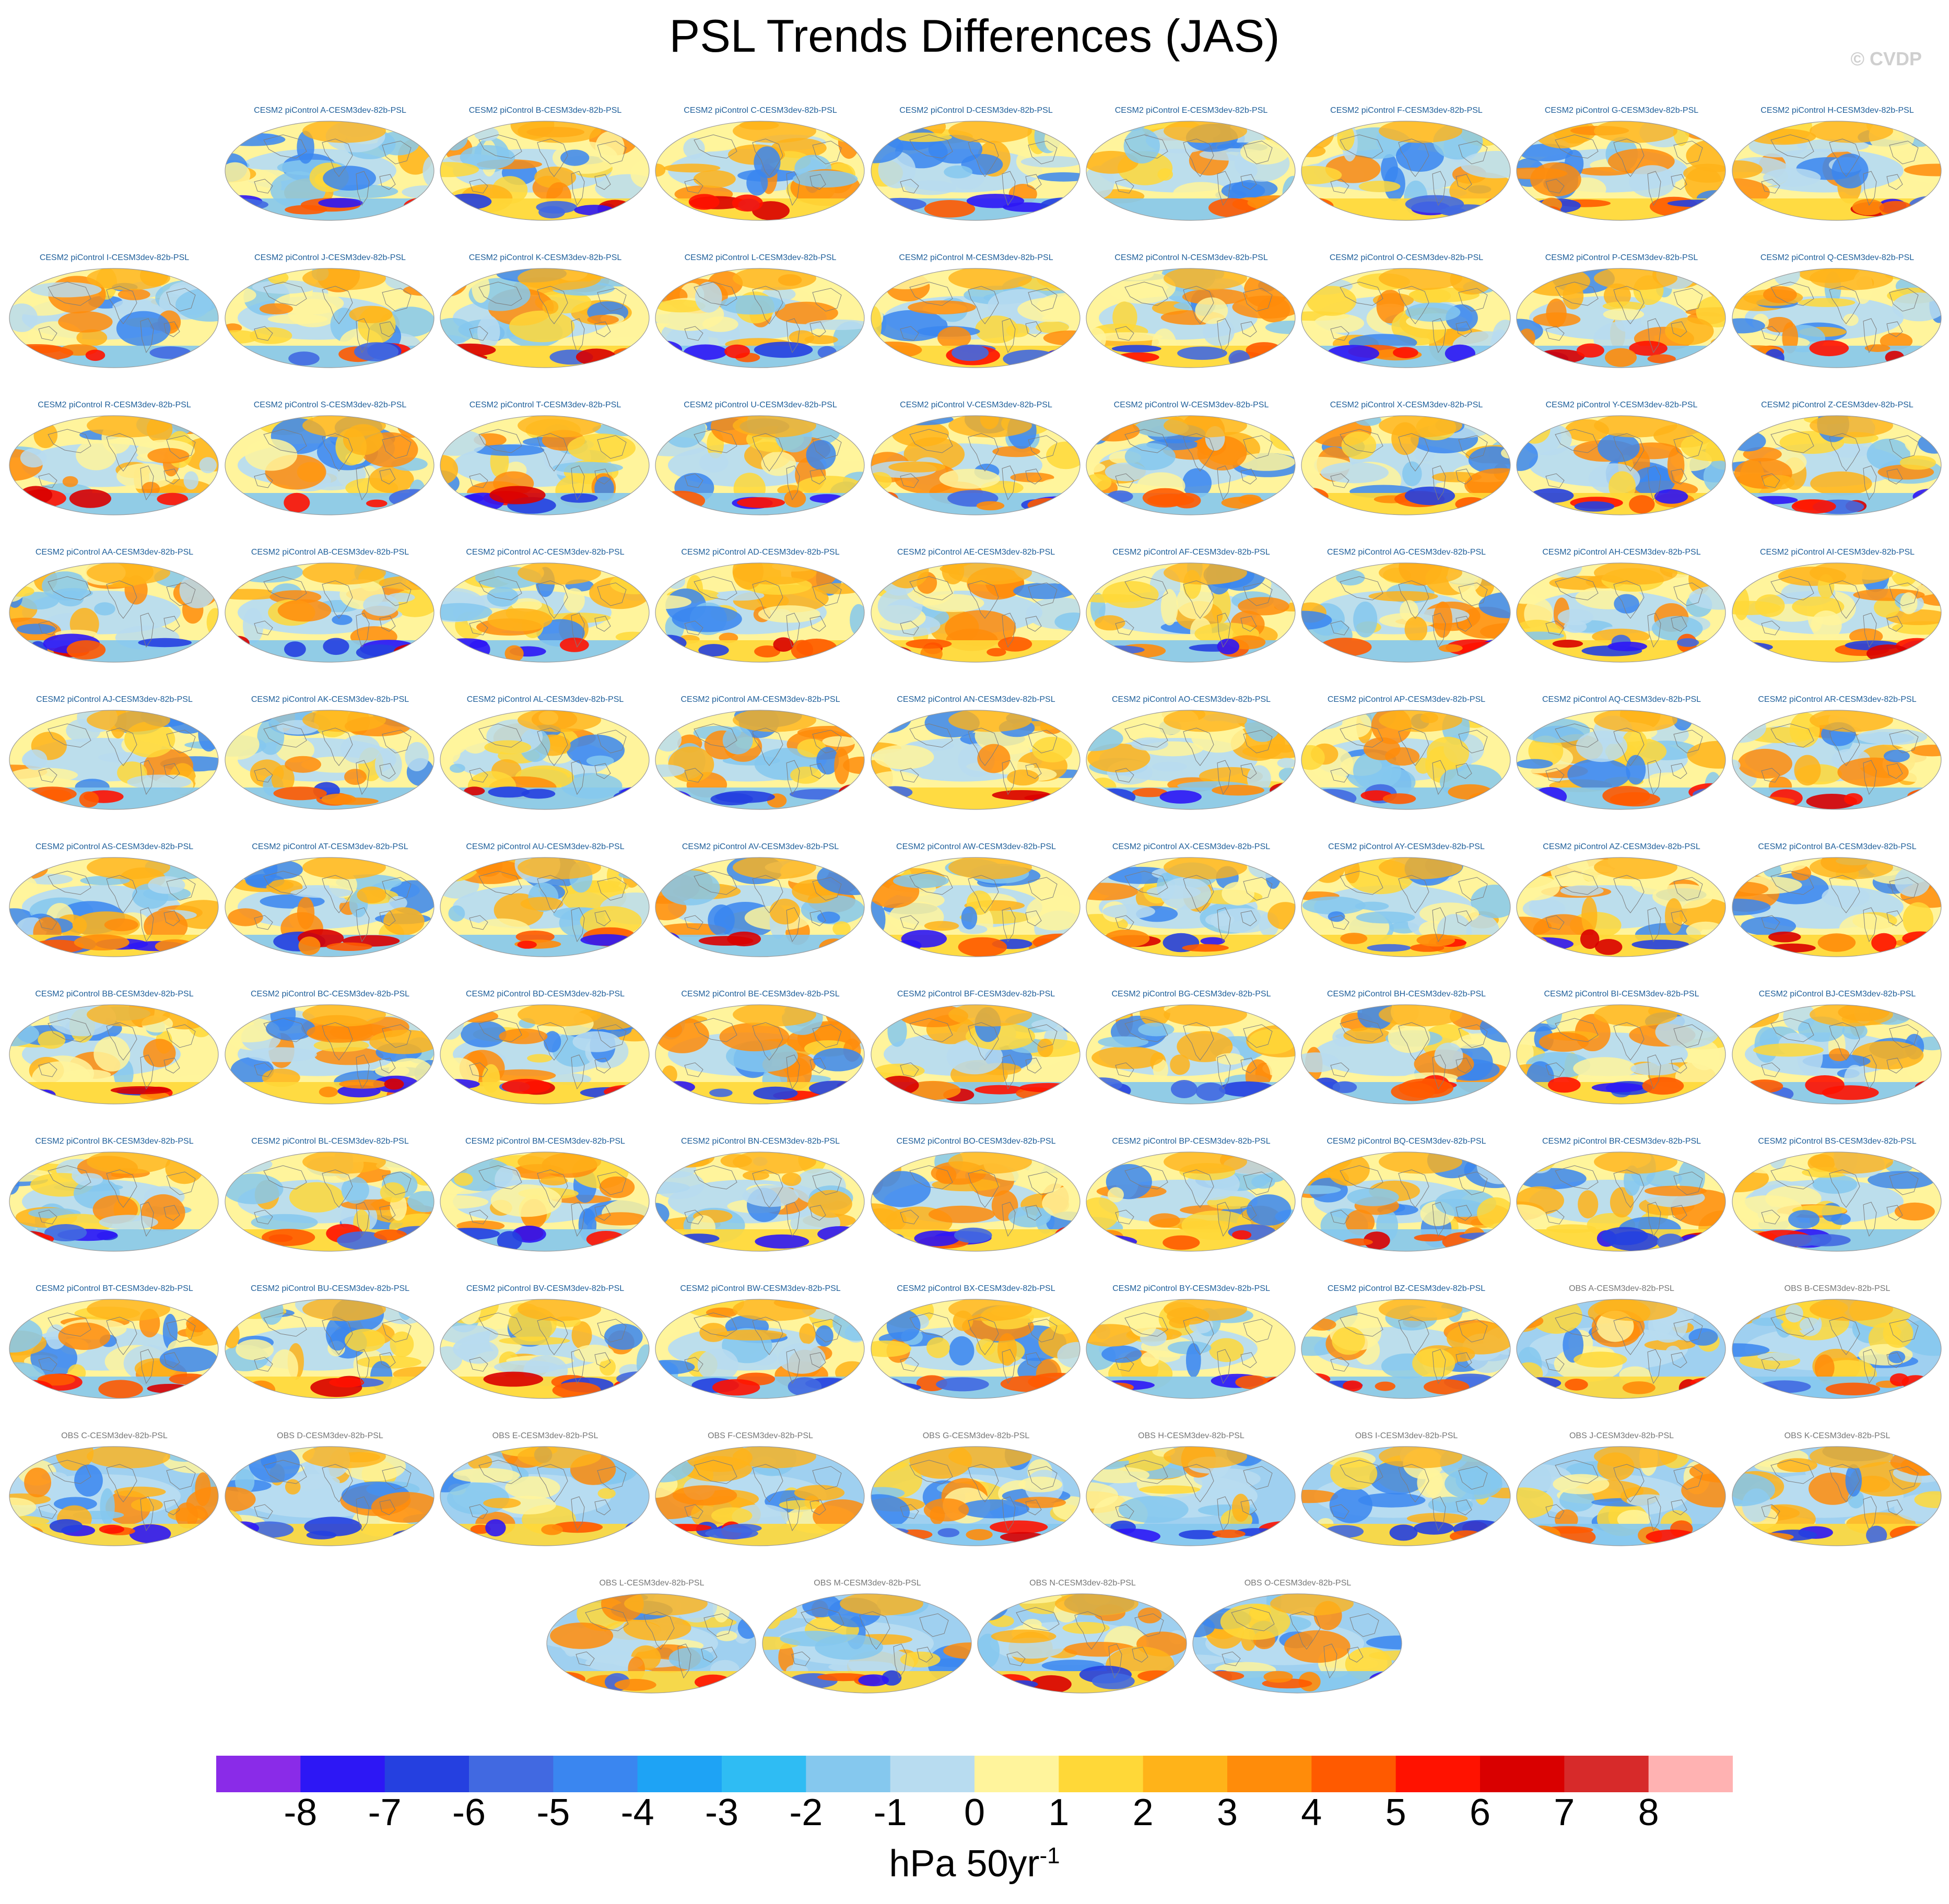 The width and height of the screenshot is (1949, 1904). I want to click on map-panel: CESM2 piControl D-CESM3dev-82b-PSL, so click(976, 183).